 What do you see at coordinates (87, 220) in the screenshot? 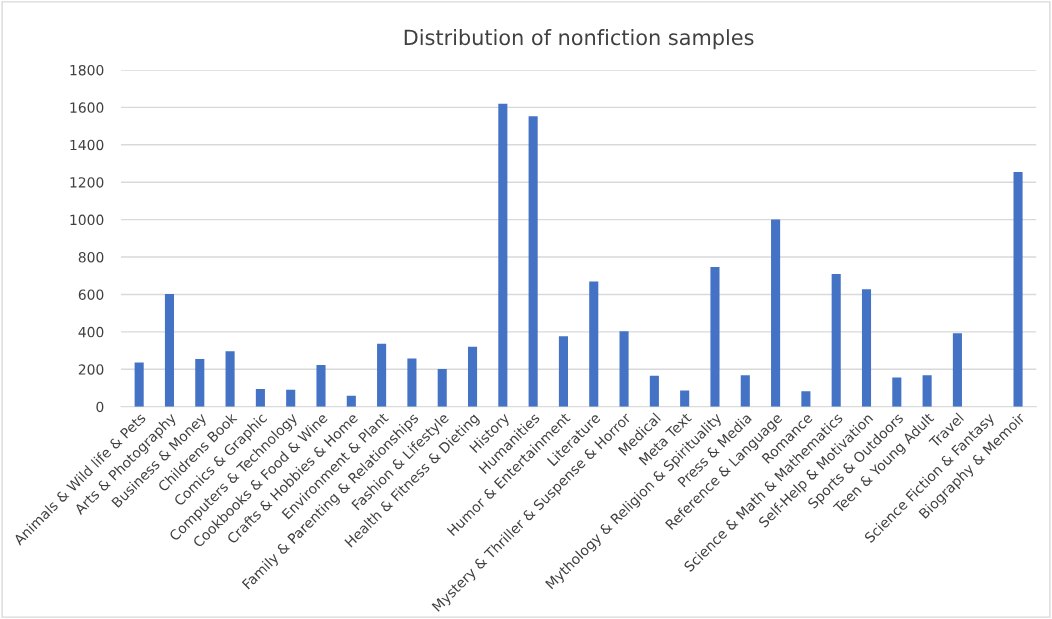
I see `y-tick-label: 1000` at bounding box center [87, 220].